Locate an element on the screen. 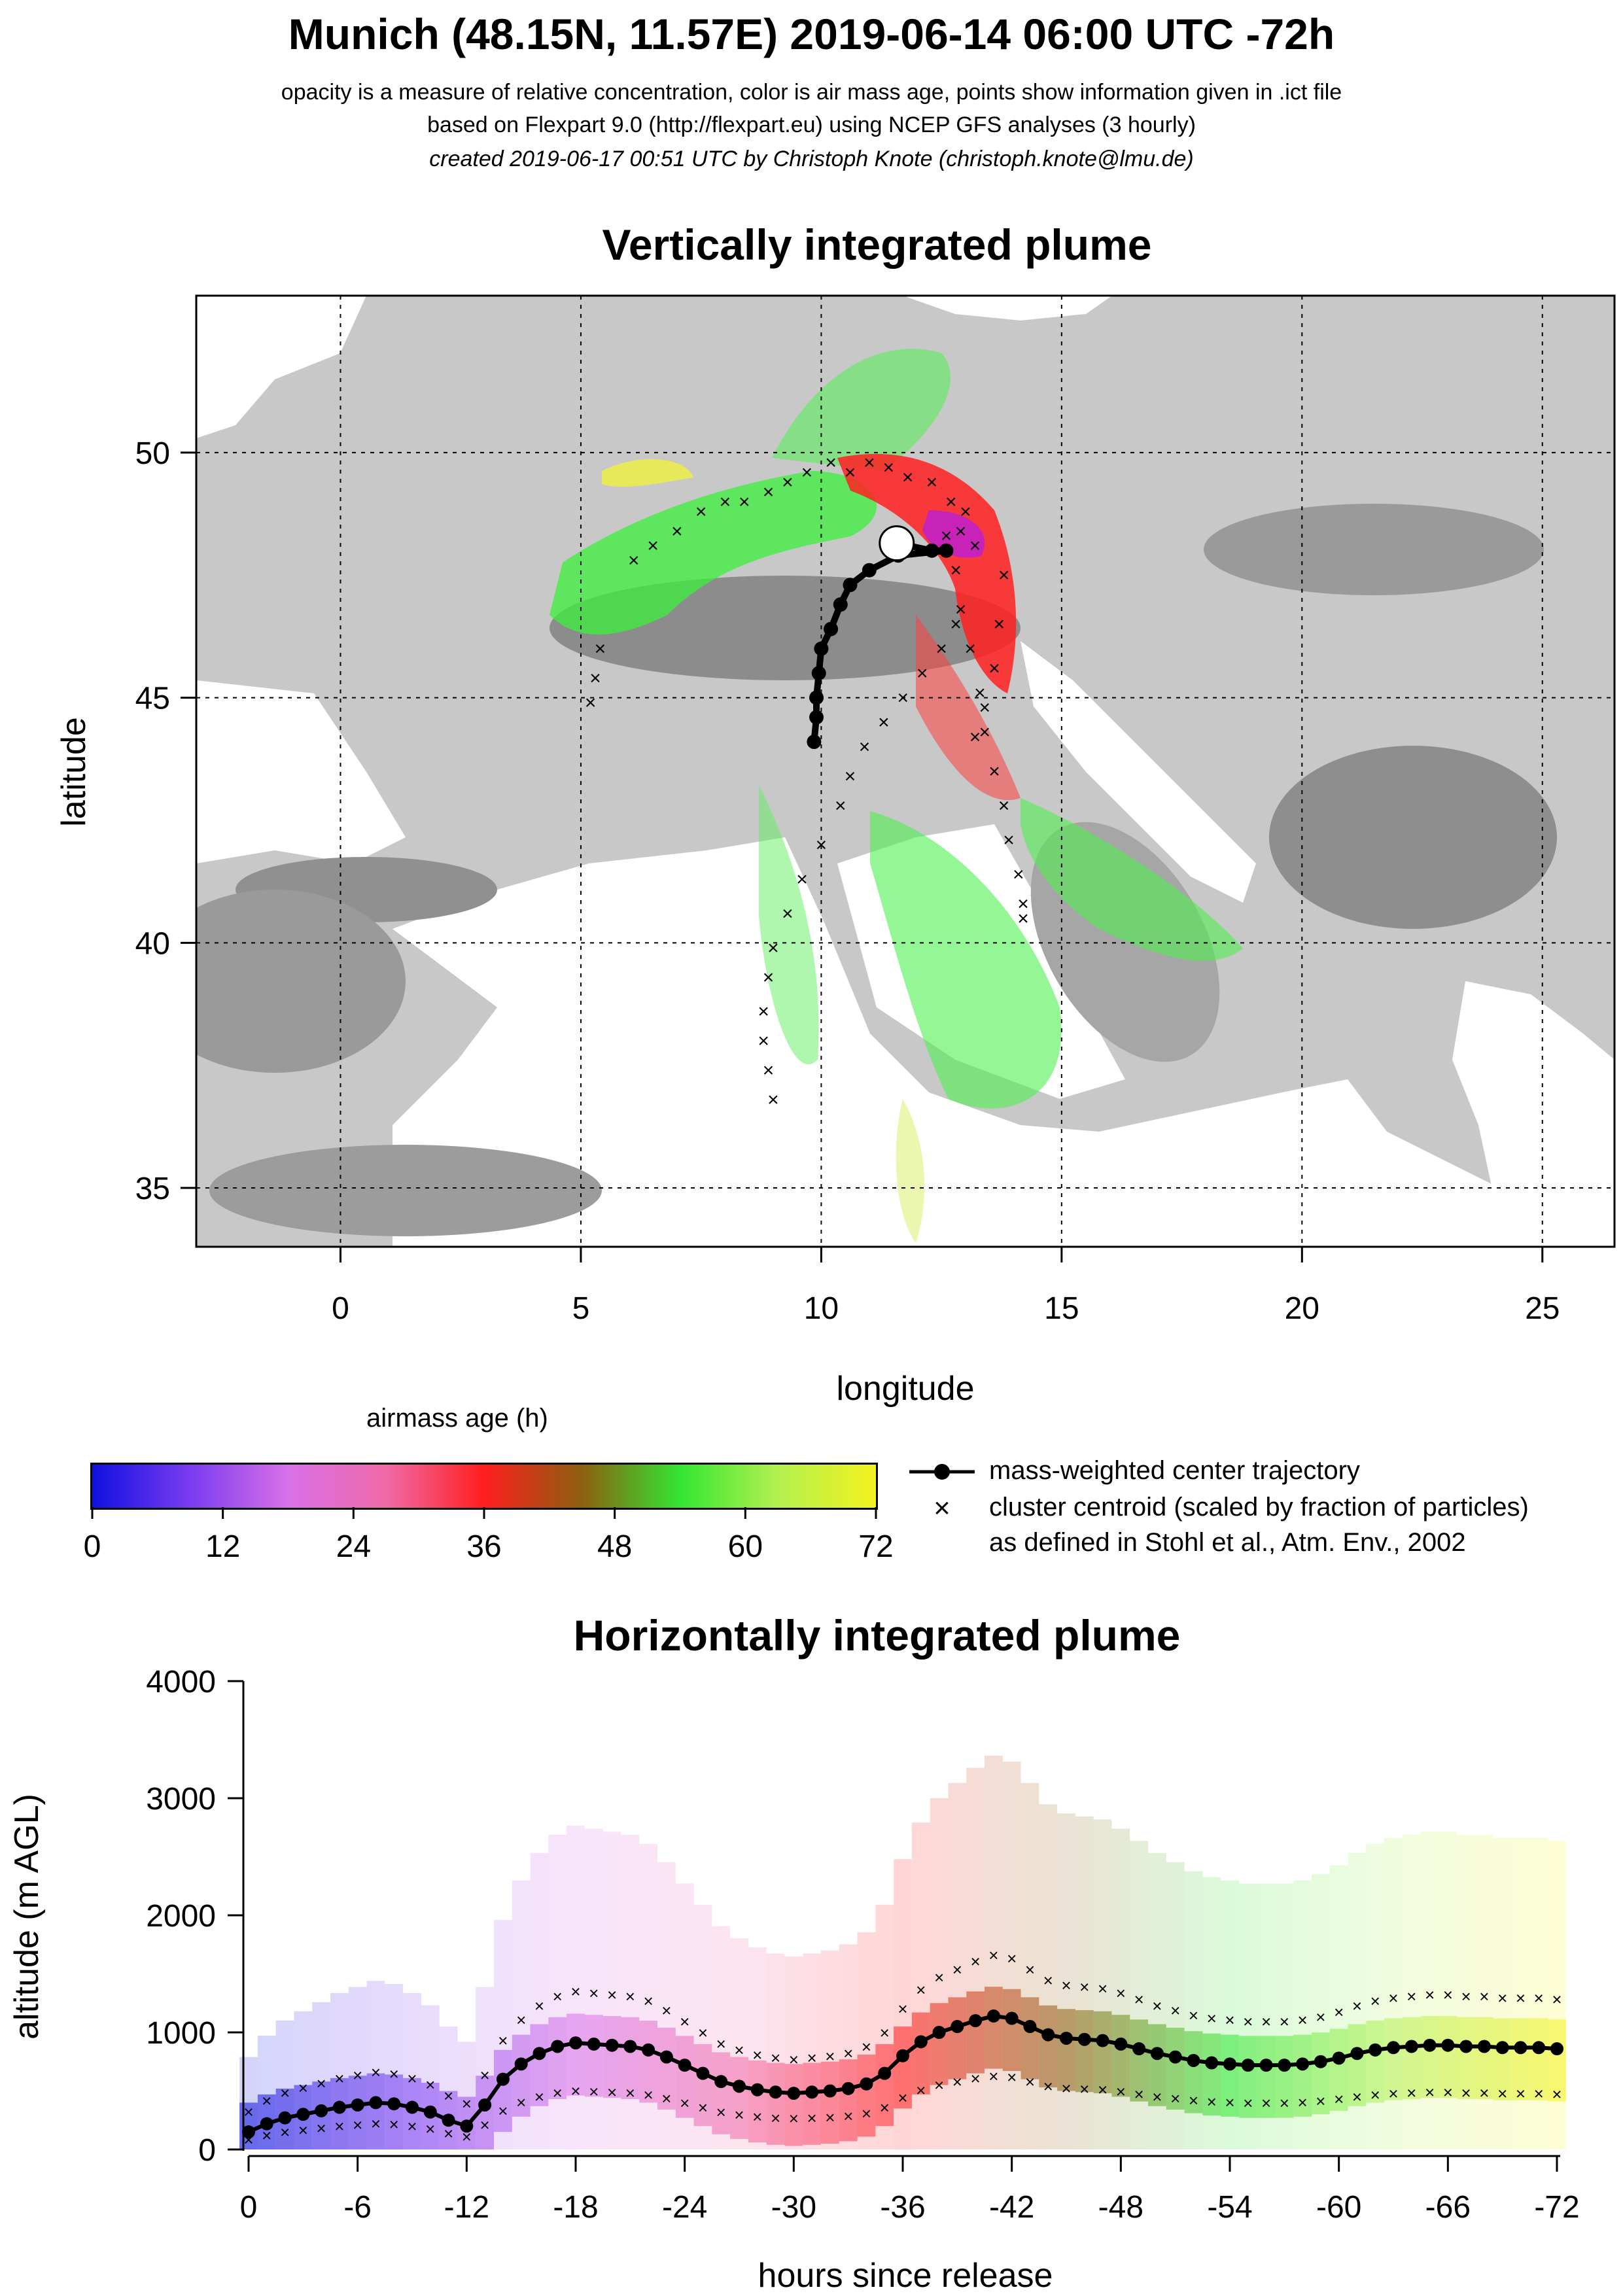  baltic-sea is located at coordinates (1008, 308).